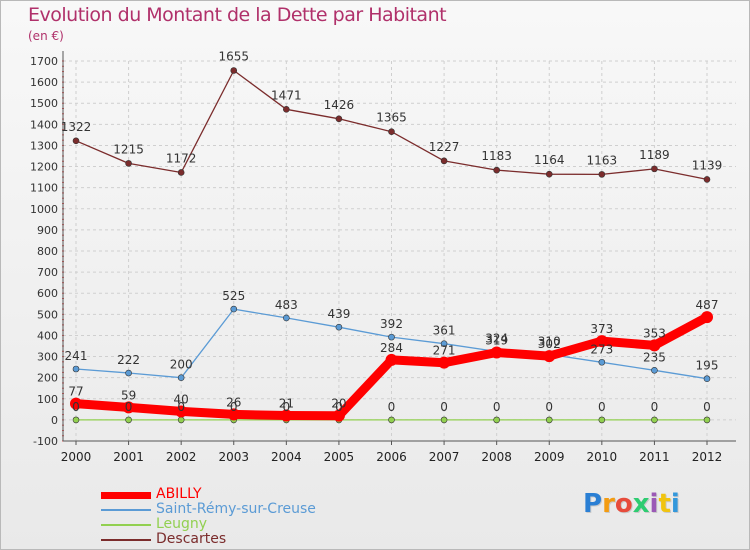 The height and width of the screenshot is (550, 750). I want to click on x-tick-label: 2008, so click(496, 457).